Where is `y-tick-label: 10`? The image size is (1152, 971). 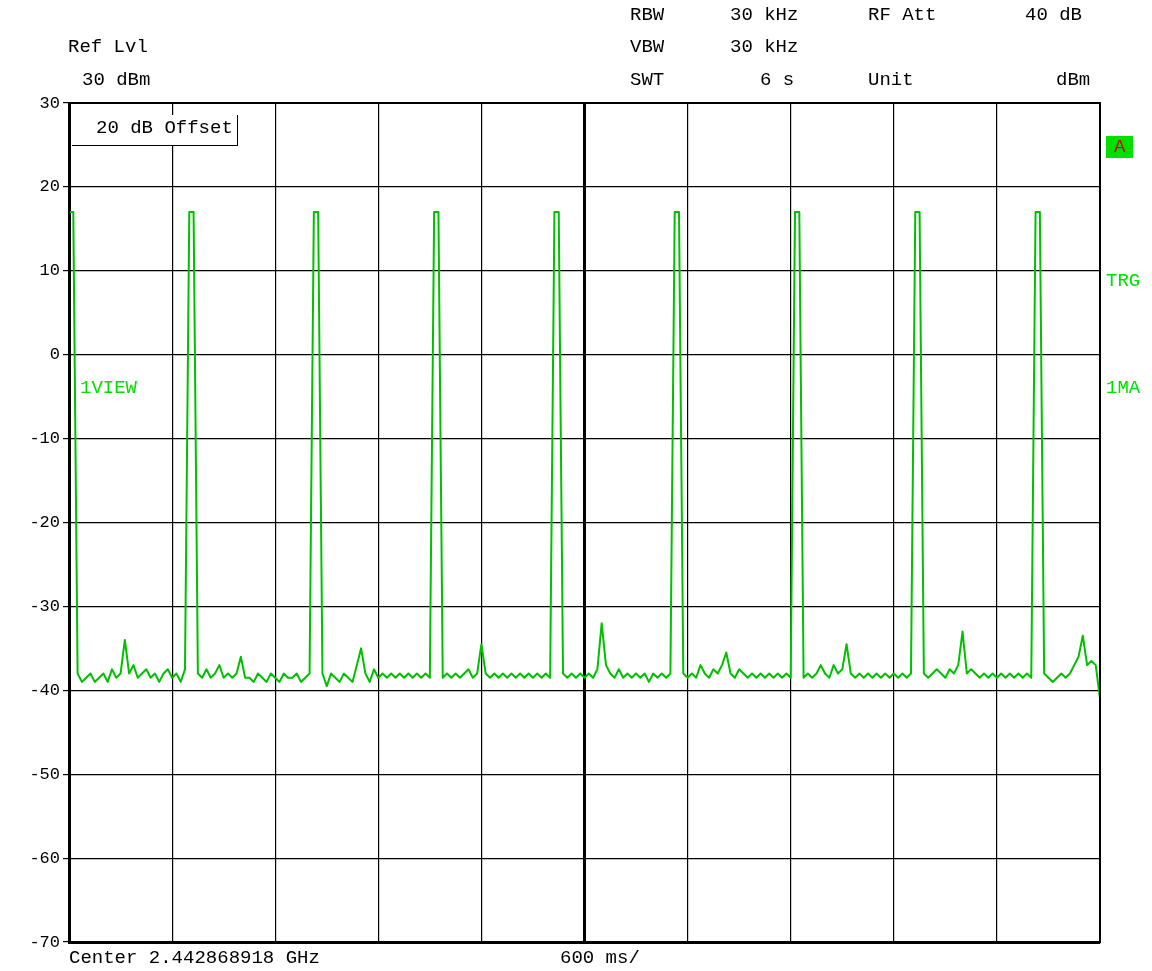 y-tick-label: 10 is located at coordinates (49, 271).